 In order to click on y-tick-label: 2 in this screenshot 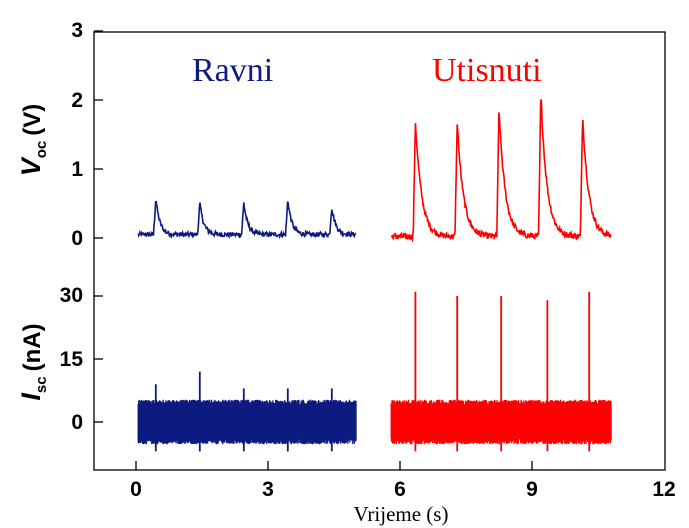, I will do `click(77, 100)`.